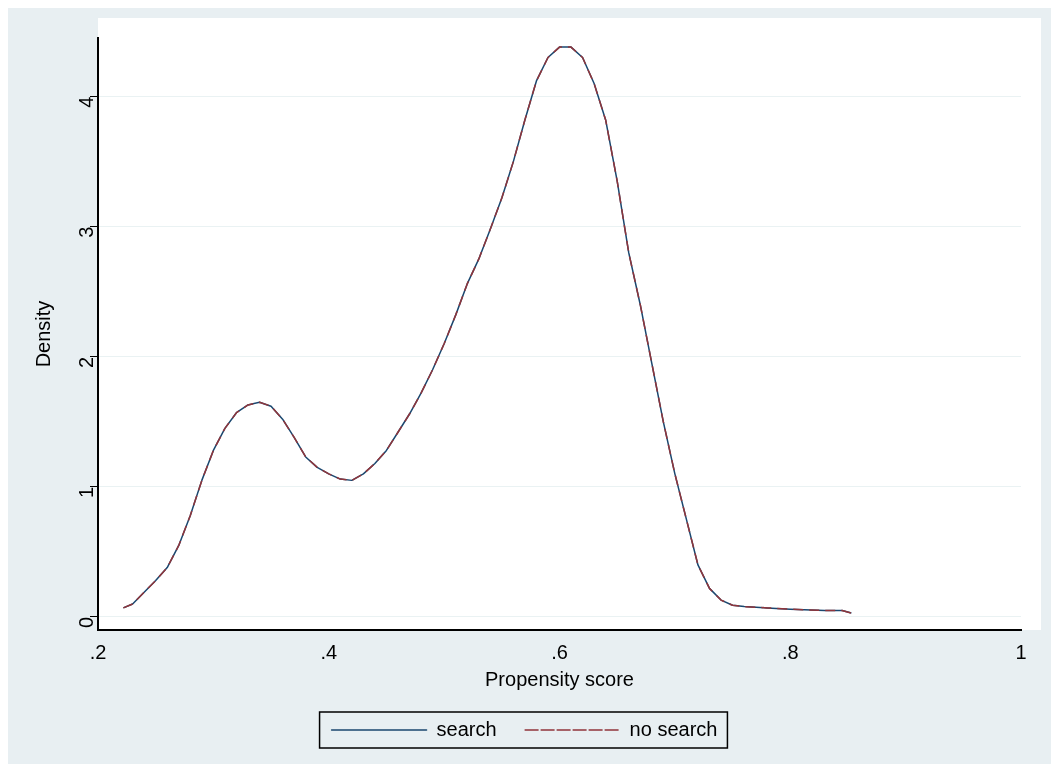 The width and height of the screenshot is (1059, 772). What do you see at coordinates (85, 362) in the screenshot?
I see `y-tick-label: 2` at bounding box center [85, 362].